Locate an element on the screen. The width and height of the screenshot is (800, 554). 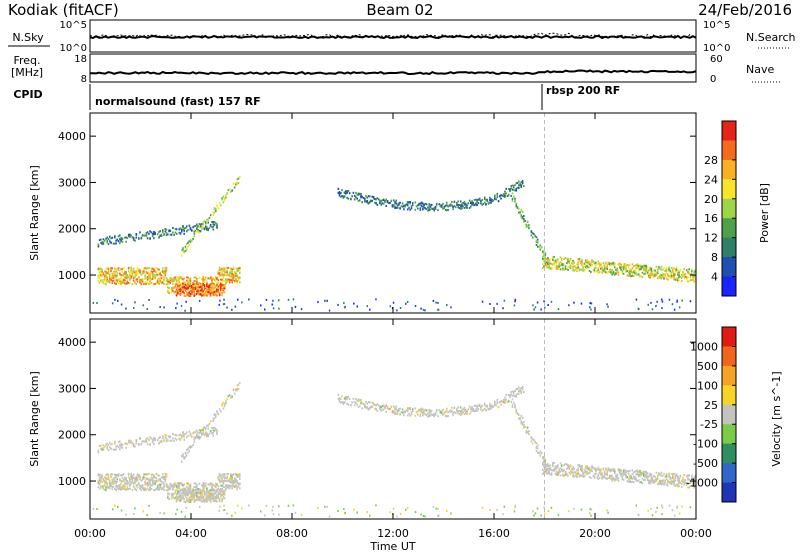
xtick-label: 00:00 is located at coordinates (696, 533).